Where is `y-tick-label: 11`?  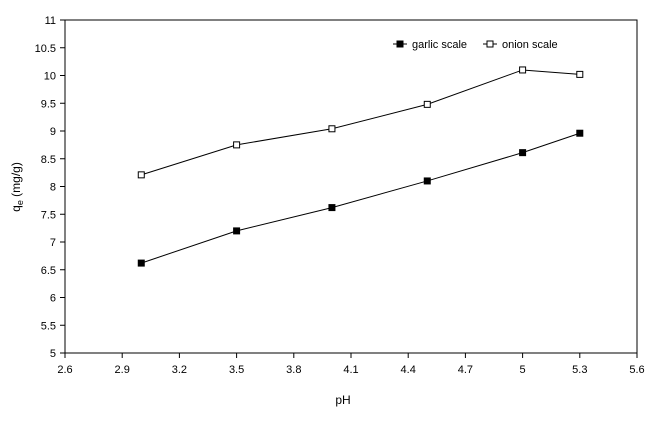 y-tick-label: 11 is located at coordinates (50, 21).